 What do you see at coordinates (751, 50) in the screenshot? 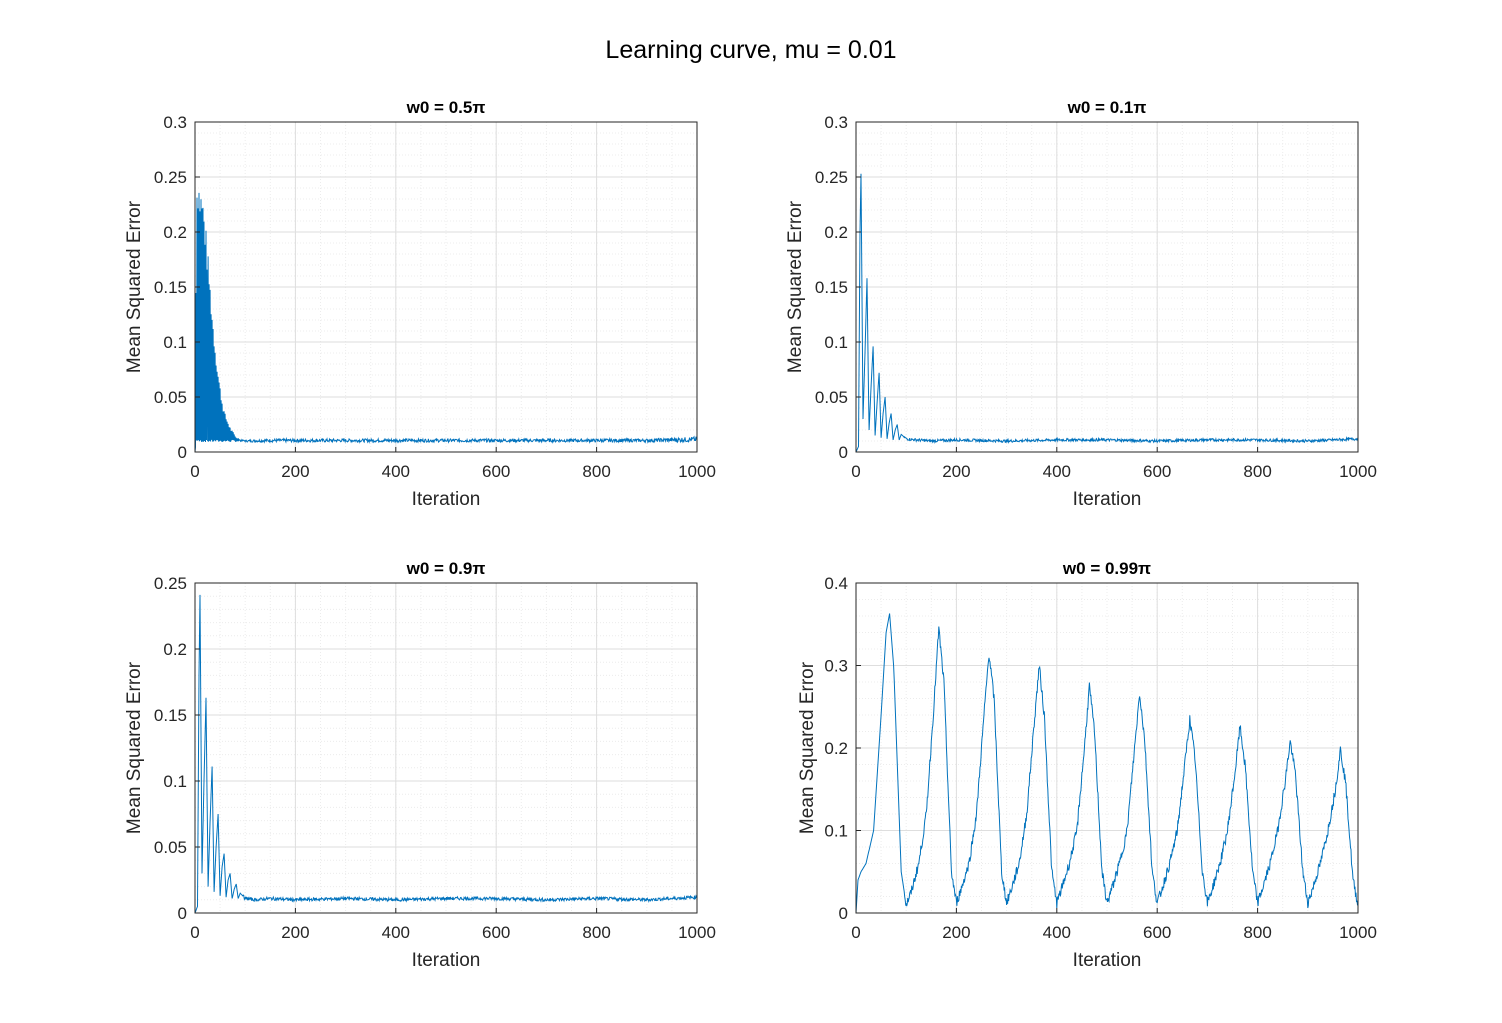
I see `figure-title: Learning curve, mu = 0.01` at bounding box center [751, 50].